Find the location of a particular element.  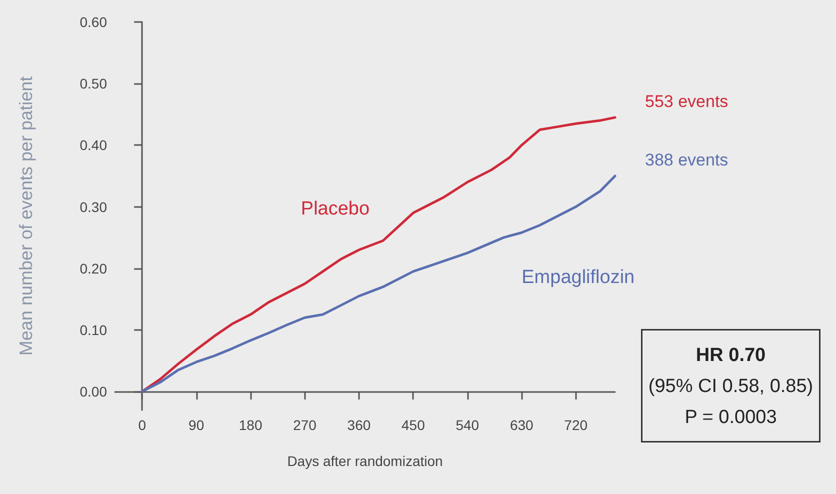

y-tick-label: 0.40 is located at coordinates (94, 145).